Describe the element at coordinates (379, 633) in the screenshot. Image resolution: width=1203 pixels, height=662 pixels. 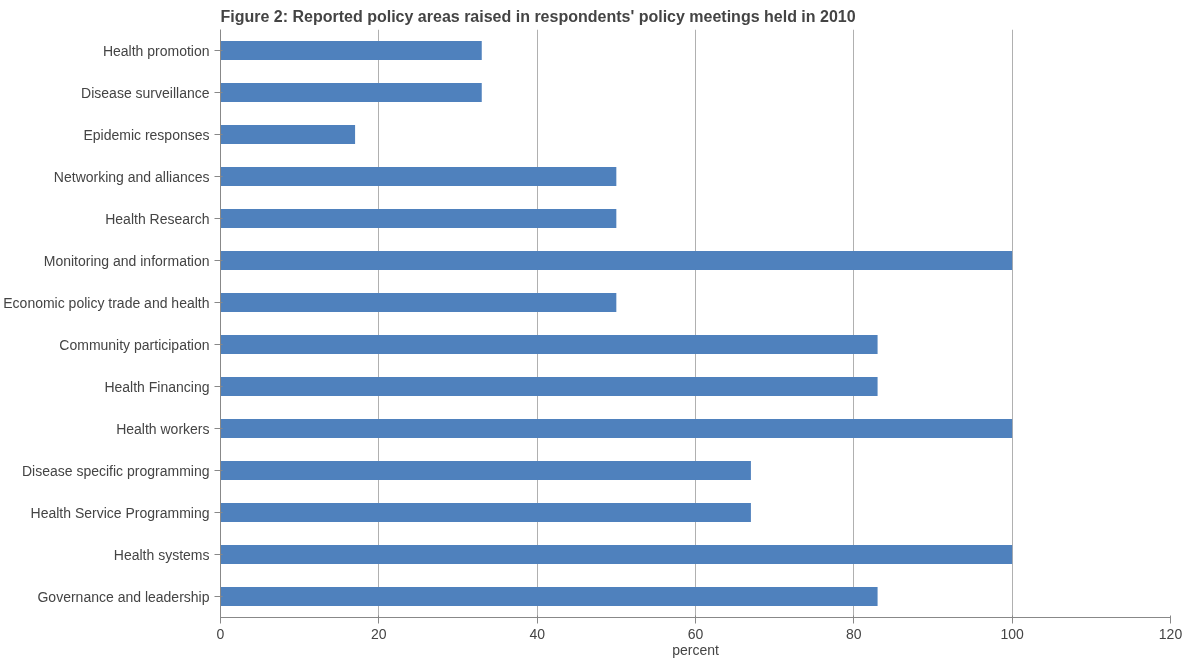
I see `x-tick-label: 20` at that location.